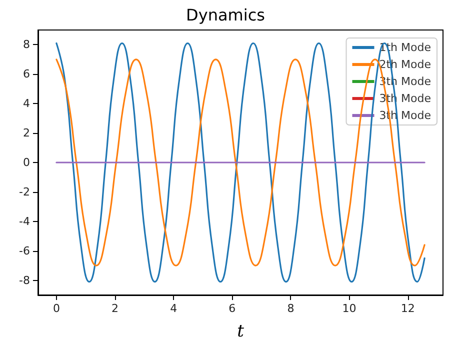 The image size is (451, 347). I want to click on x-tick-label: 6, so click(232, 308).